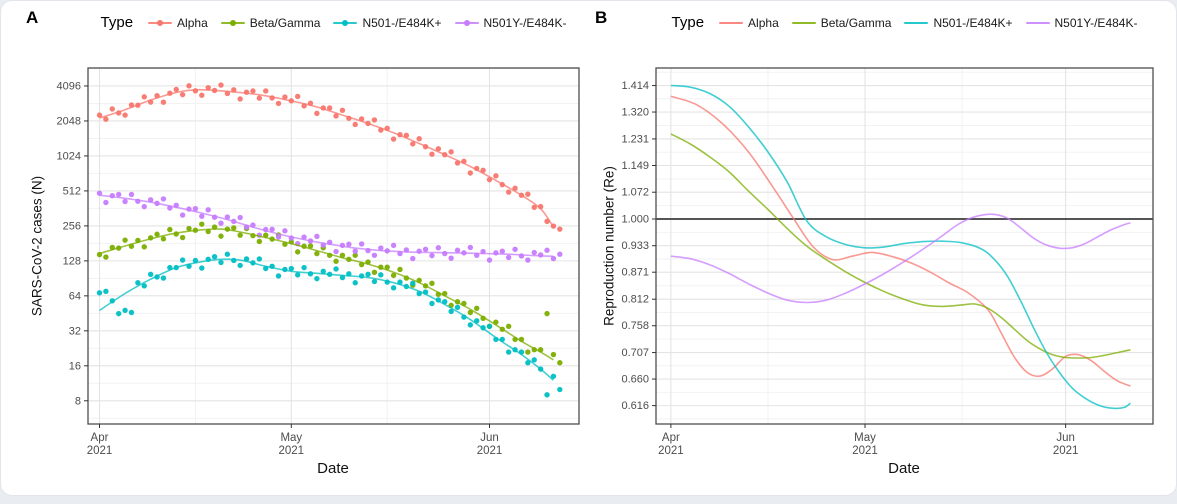  Describe the element at coordinates (291, 438) in the screenshot. I see `svg-text: May` at that location.